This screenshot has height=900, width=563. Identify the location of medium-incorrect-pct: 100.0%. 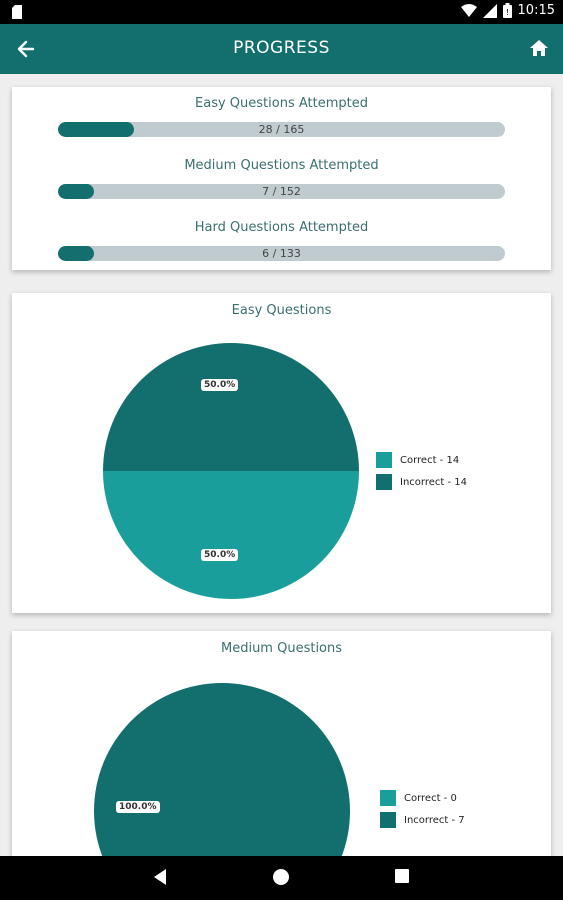
(138, 807).